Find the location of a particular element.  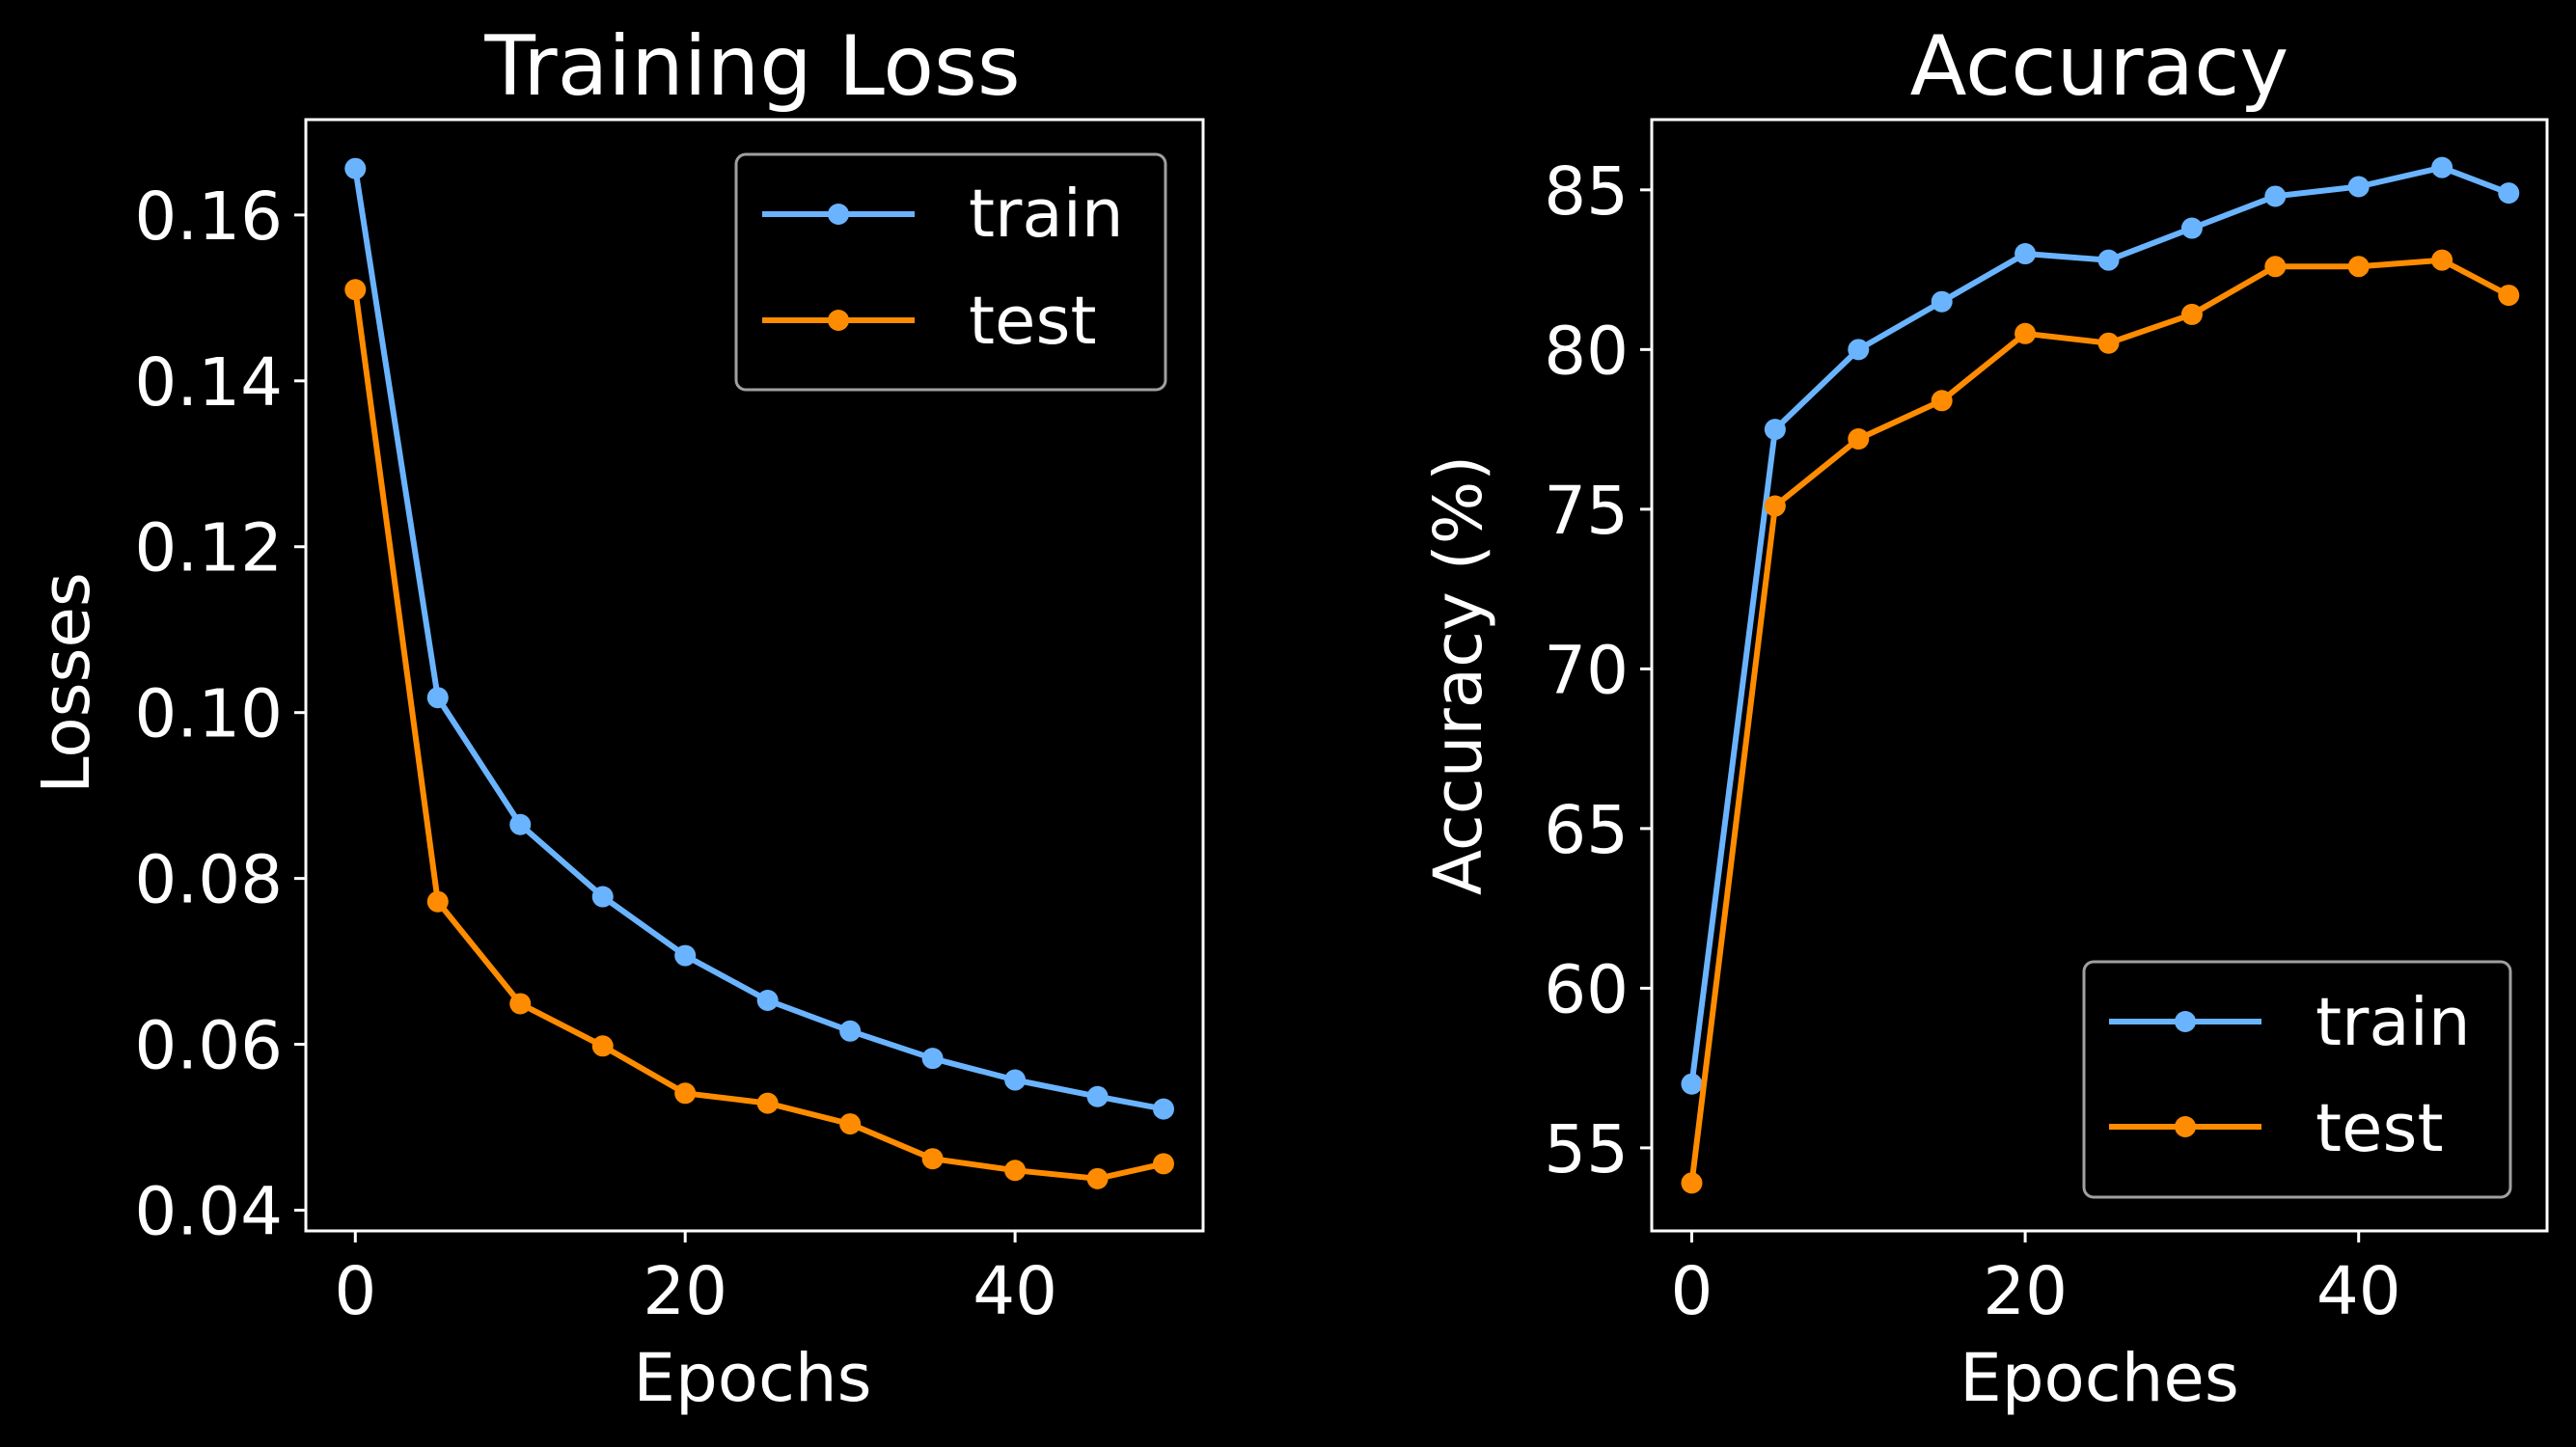

y-tick-label: 70 is located at coordinates (1587, 670).